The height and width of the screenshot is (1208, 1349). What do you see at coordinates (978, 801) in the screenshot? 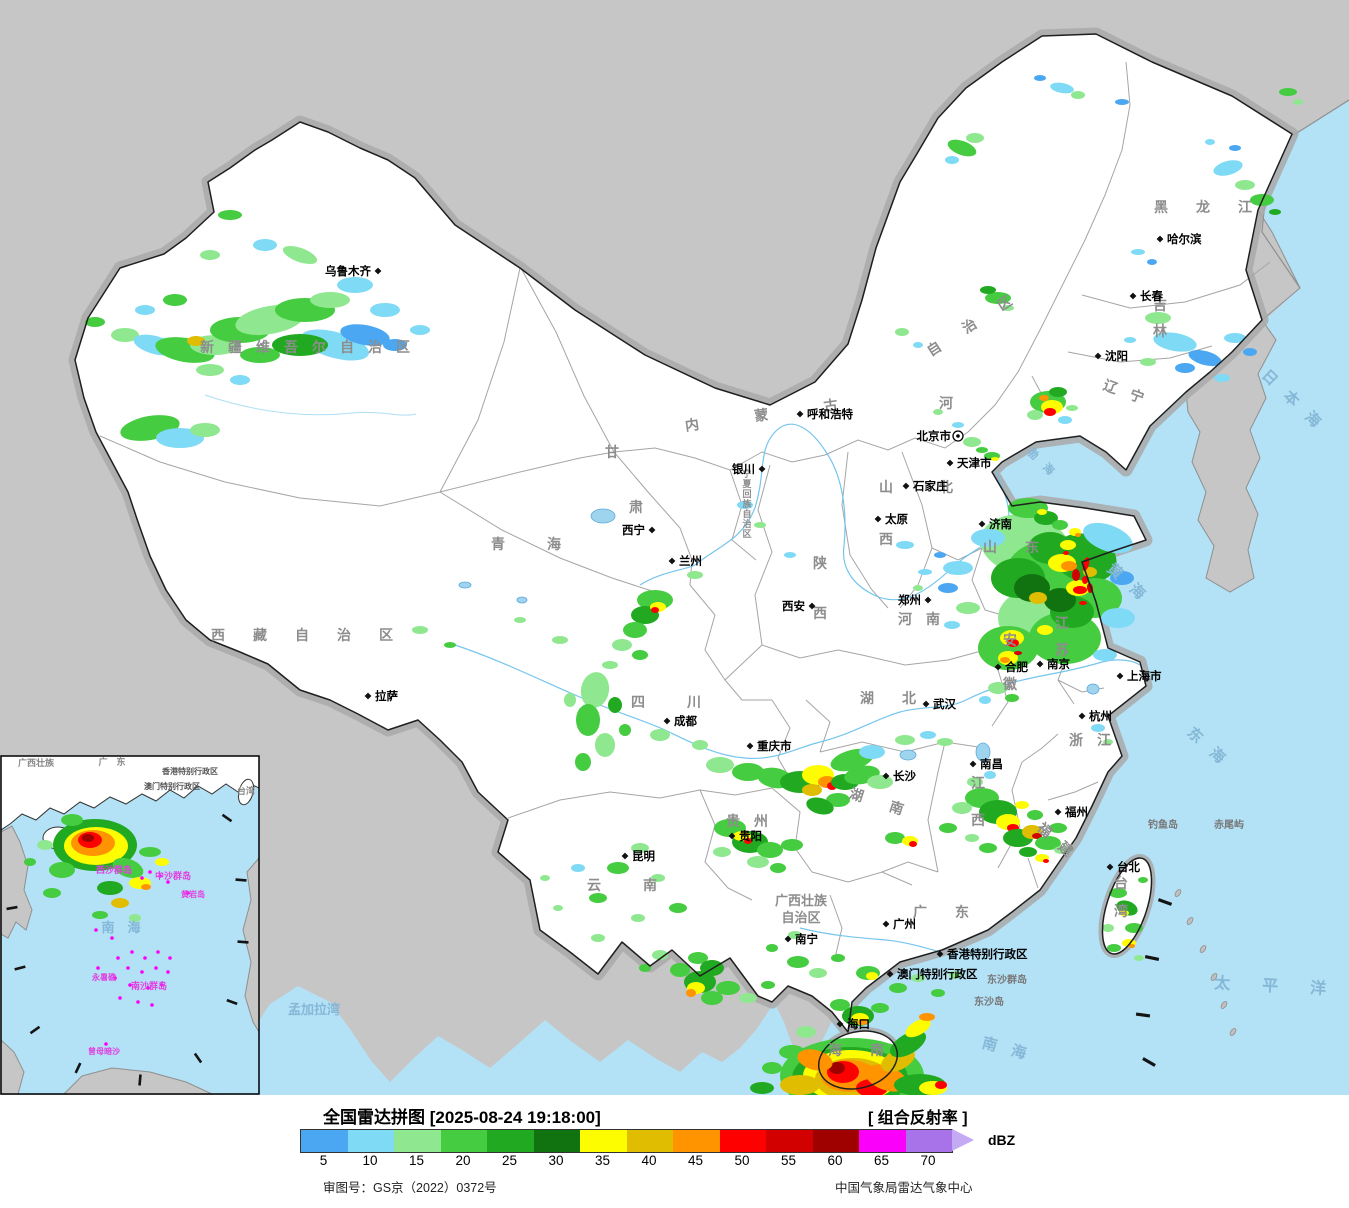
I see `province-label: 江西` at bounding box center [978, 801].